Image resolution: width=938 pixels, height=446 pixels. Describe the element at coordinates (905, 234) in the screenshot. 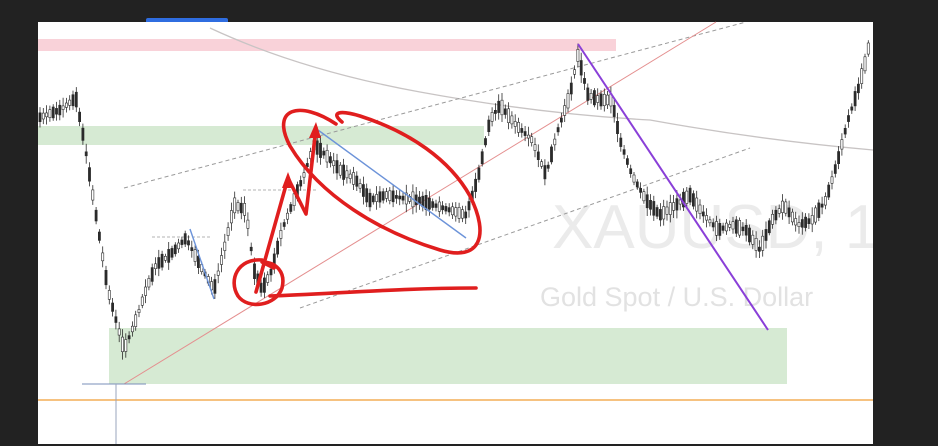

I see `right-frame` at that location.